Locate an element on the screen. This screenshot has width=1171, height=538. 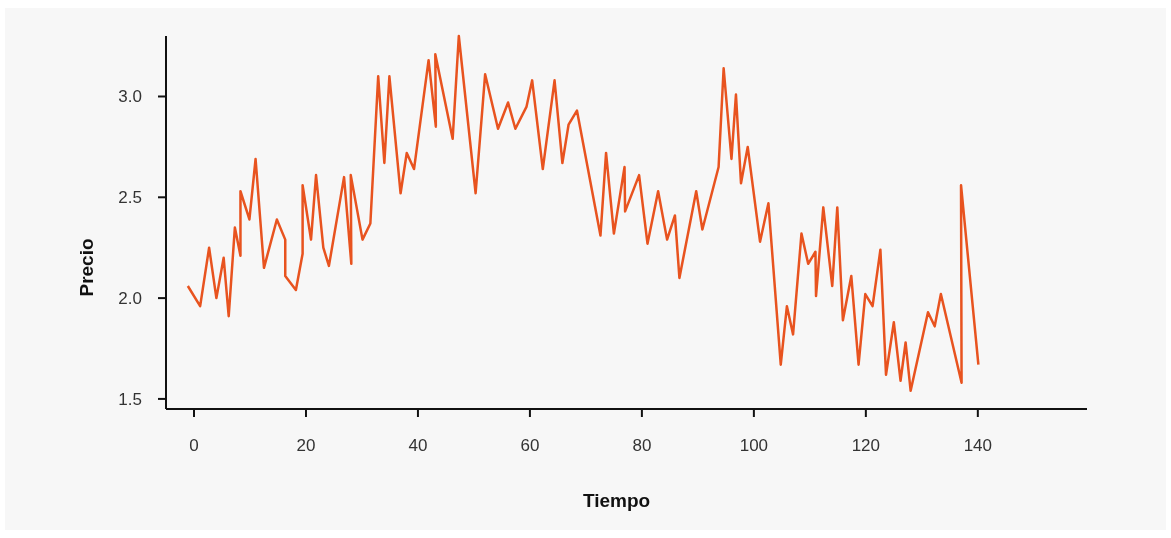
x-axis-title: Tiempo is located at coordinates (616, 500).